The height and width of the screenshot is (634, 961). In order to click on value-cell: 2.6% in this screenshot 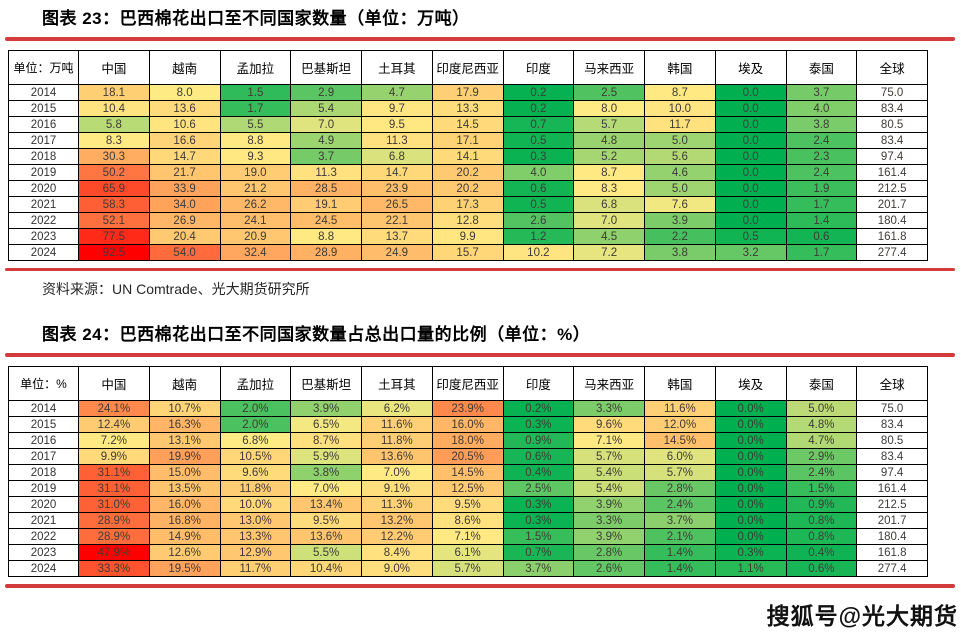, I will do `click(609, 568)`.